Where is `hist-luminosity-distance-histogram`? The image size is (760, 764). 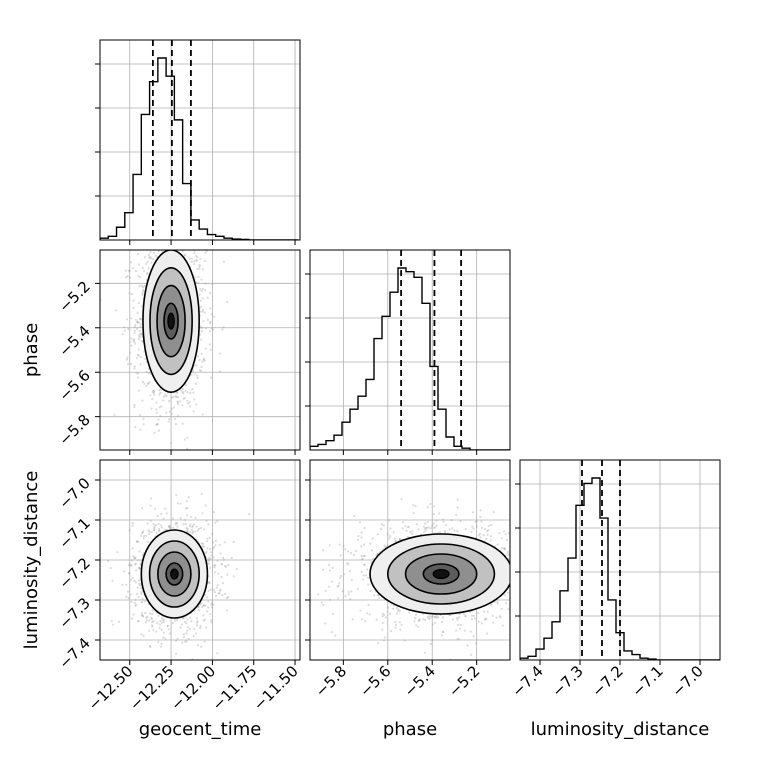
hist-luminosity-distance-histogram is located at coordinates (620, 568).